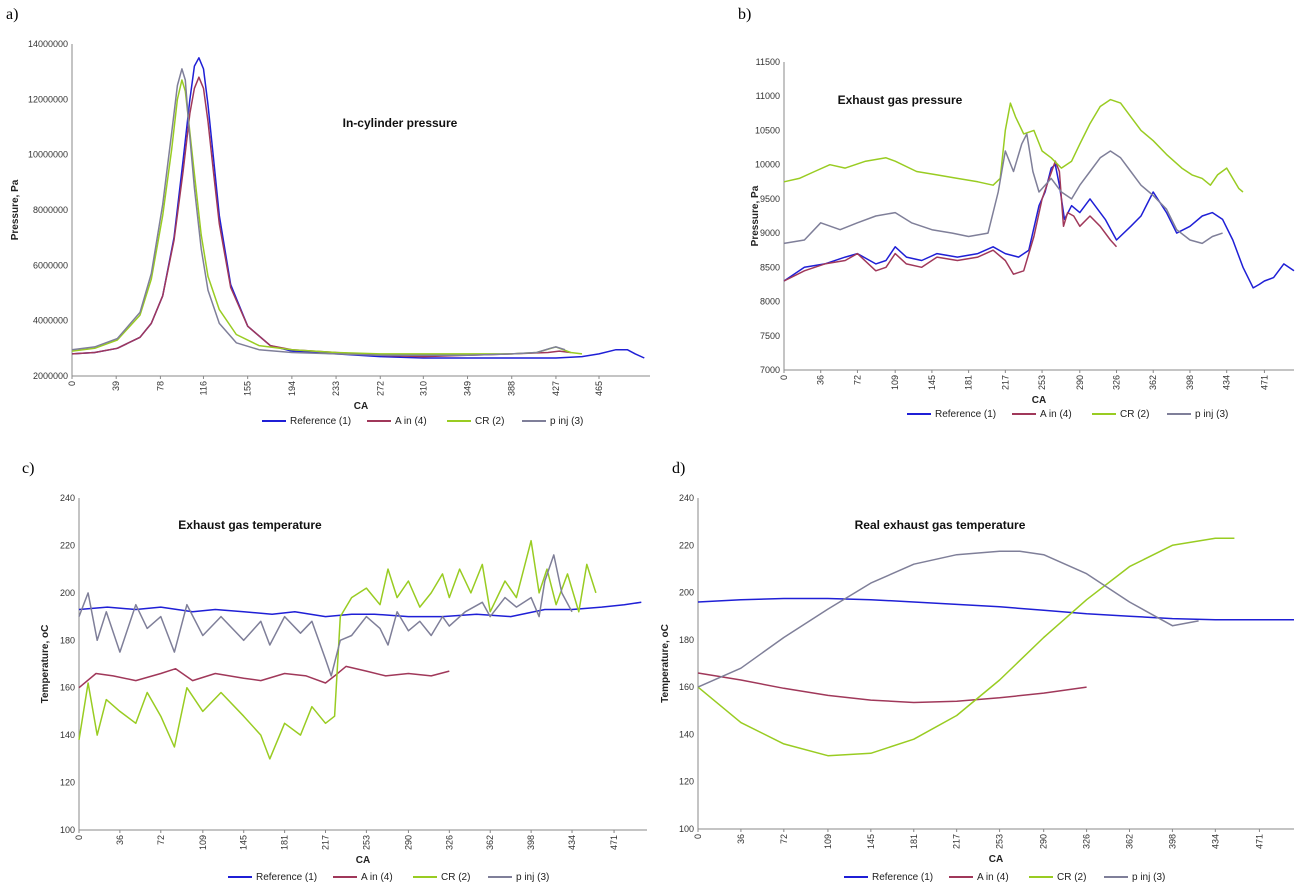 The height and width of the screenshot is (886, 1295). What do you see at coordinates (770, 199) in the screenshot?
I see `y-tick-label: 9500` at bounding box center [770, 199].